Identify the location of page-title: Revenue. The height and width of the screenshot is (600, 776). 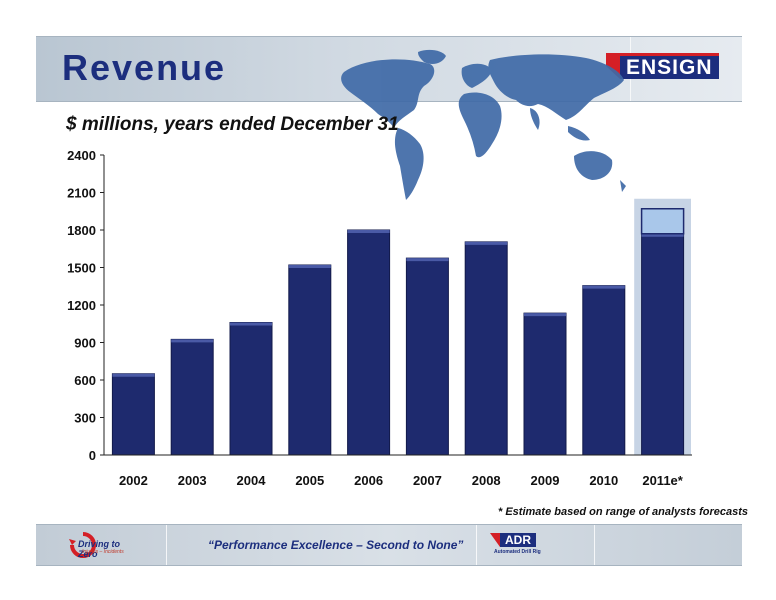
(144, 67).